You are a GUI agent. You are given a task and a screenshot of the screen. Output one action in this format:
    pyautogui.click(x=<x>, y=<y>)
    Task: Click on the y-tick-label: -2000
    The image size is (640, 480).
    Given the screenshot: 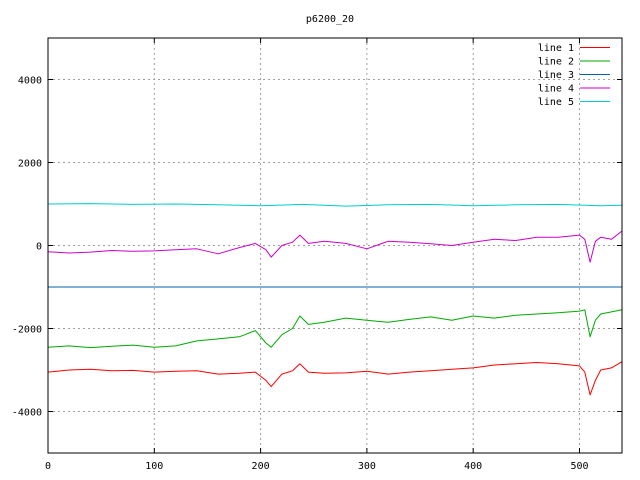 What is the action you would take?
    pyautogui.click(x=27, y=330)
    